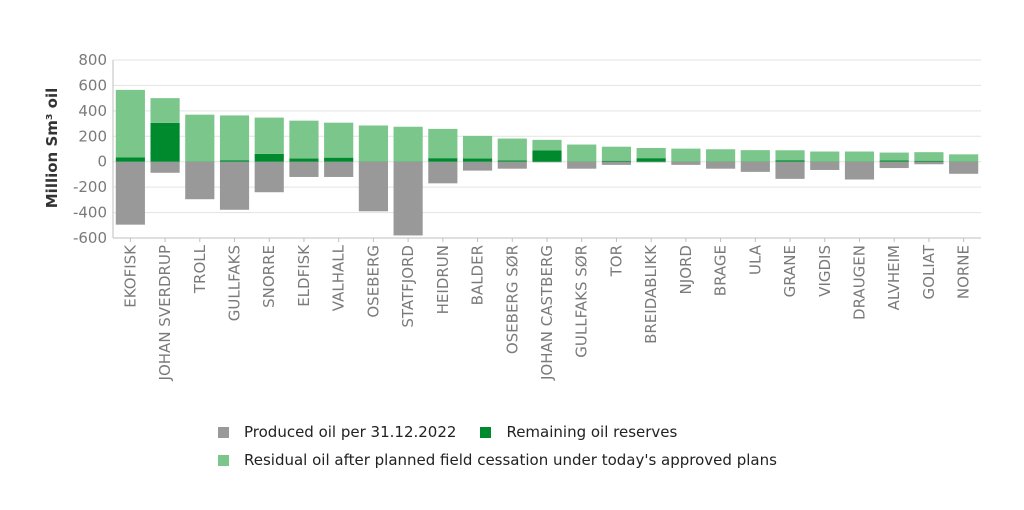 The height and width of the screenshot is (510, 1024). I want to click on x-tick-label: STATFJORD, so click(408, 286).